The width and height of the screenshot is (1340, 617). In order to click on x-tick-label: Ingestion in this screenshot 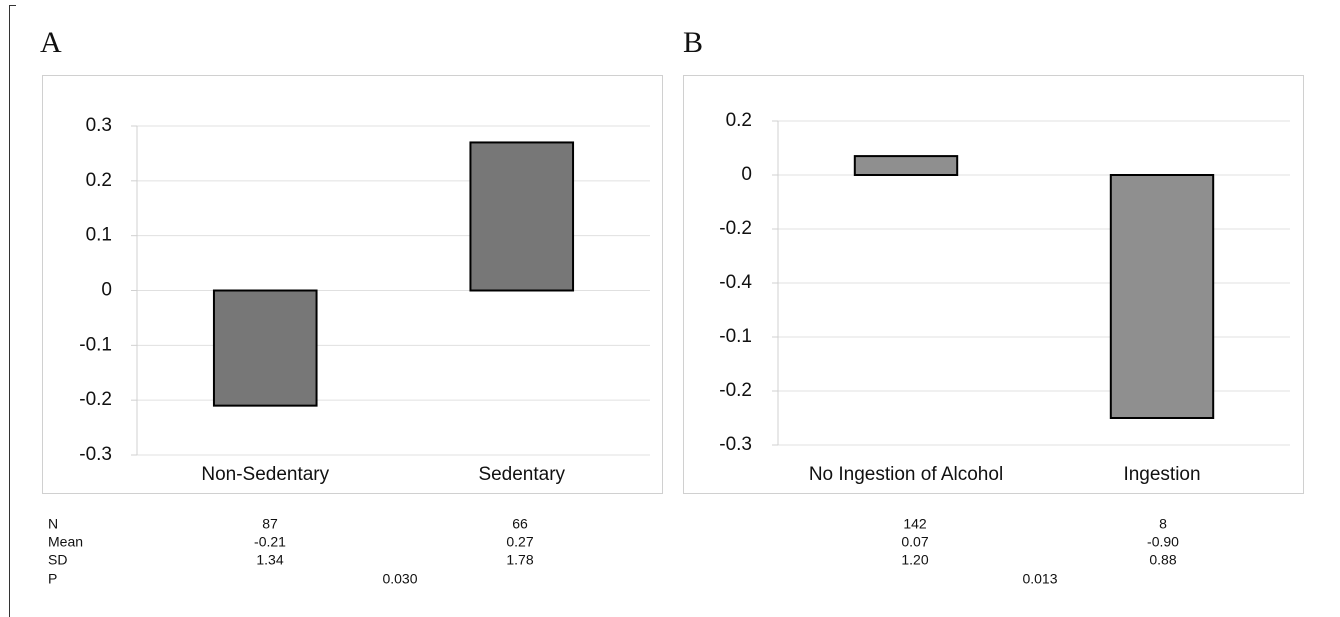, I will do `click(1161, 474)`.